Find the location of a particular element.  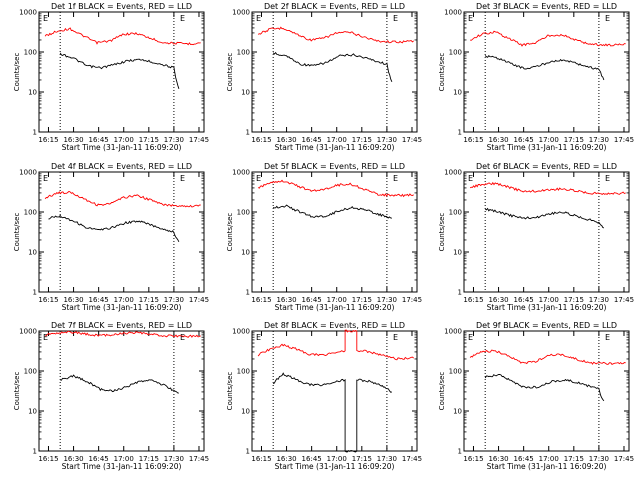

chart-title: Det 8f BLACK = Events, RED = LLD is located at coordinates (334, 325).